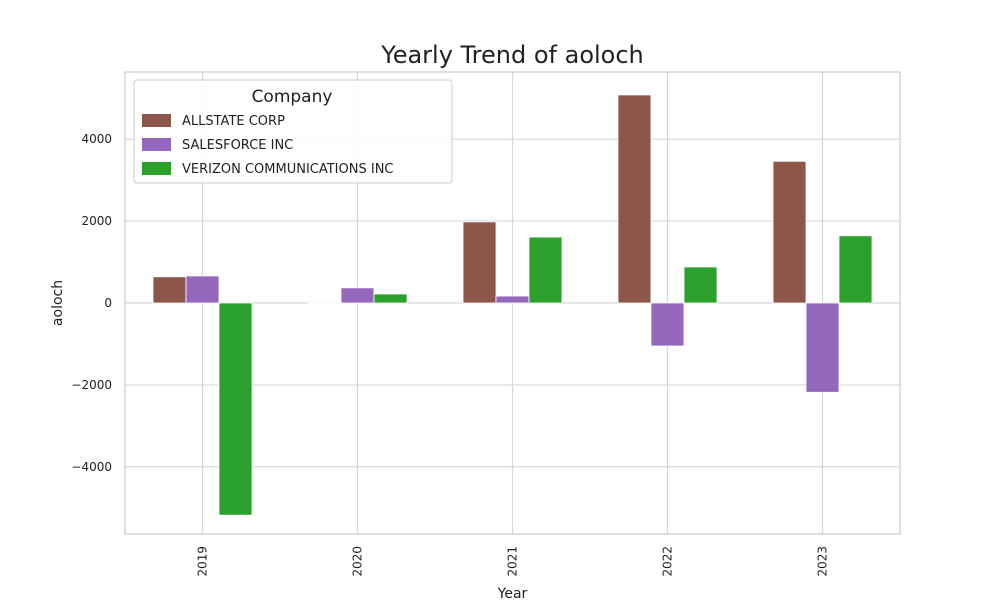 The height and width of the screenshot is (600, 1000). What do you see at coordinates (358, 561) in the screenshot?
I see `x-tick-label: 2020` at bounding box center [358, 561].